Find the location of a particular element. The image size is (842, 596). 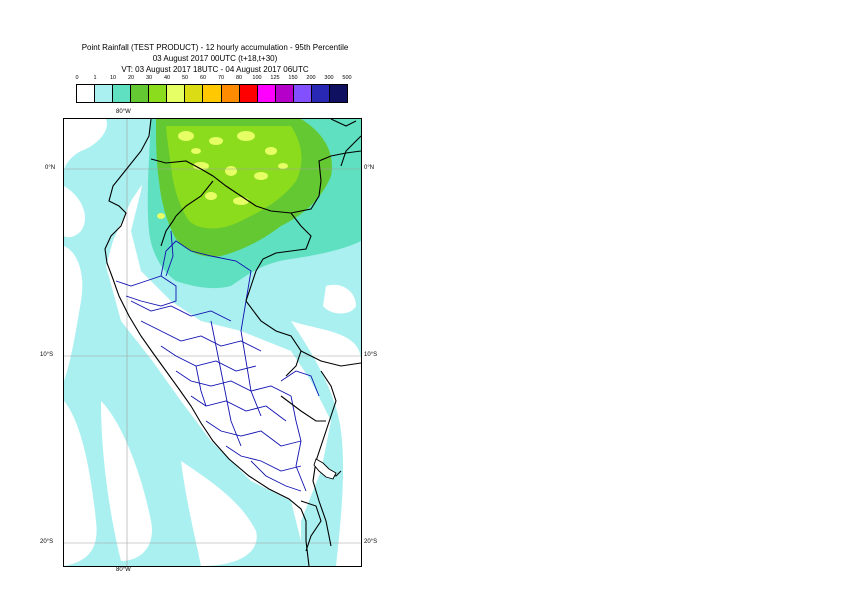

legend-label: 20 is located at coordinates (131, 78).